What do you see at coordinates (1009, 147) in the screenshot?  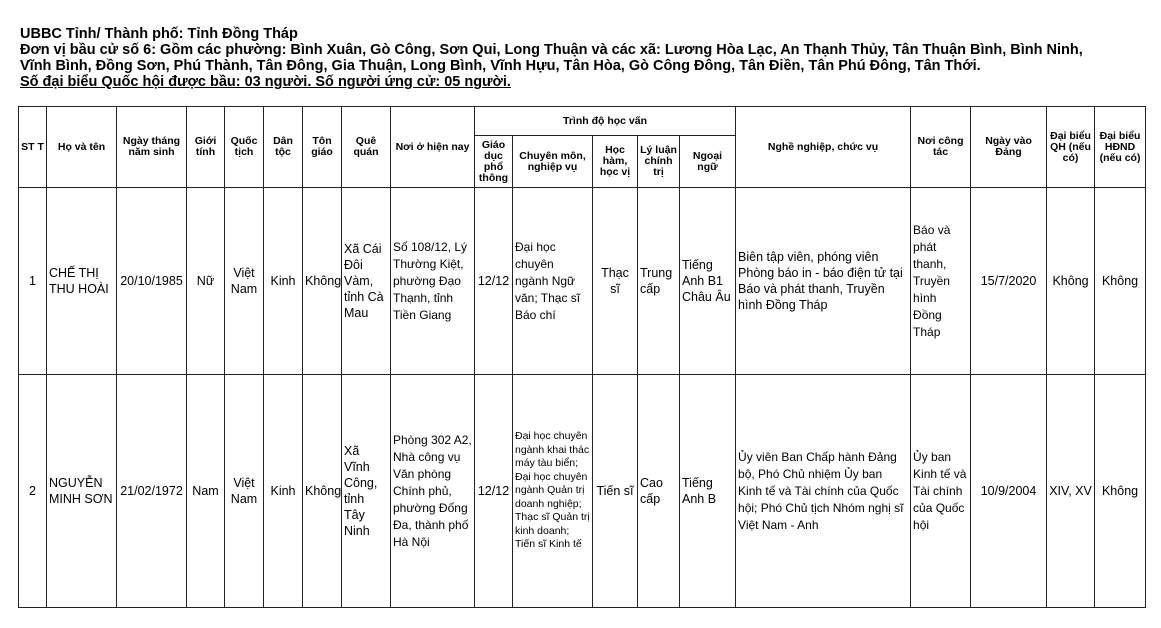 I see `col-party-date: Ngày vào Đảng` at bounding box center [1009, 147].